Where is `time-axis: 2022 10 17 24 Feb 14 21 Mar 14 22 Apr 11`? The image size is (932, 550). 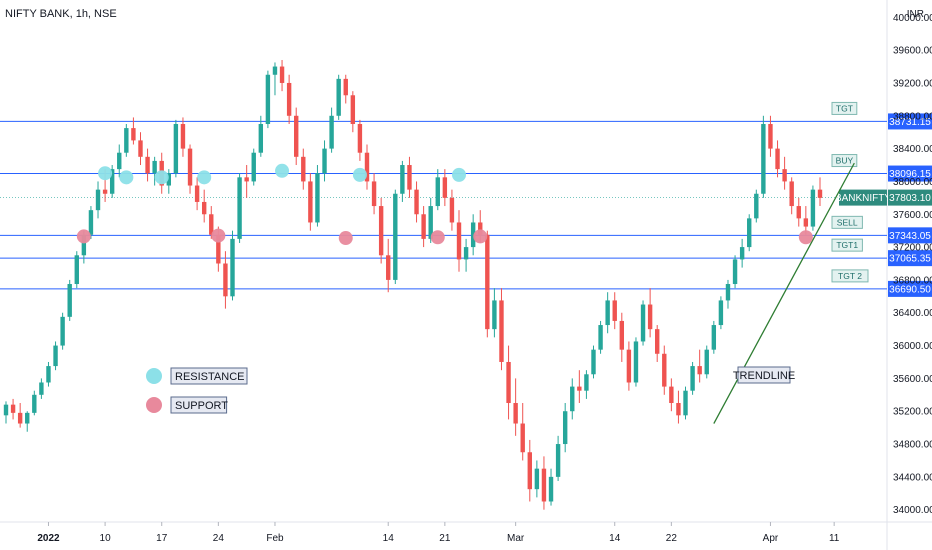
time-axis: 2022 10 17 24 Feb 14 21 Mar 14 22 Apr 11 is located at coordinates (438, 533).